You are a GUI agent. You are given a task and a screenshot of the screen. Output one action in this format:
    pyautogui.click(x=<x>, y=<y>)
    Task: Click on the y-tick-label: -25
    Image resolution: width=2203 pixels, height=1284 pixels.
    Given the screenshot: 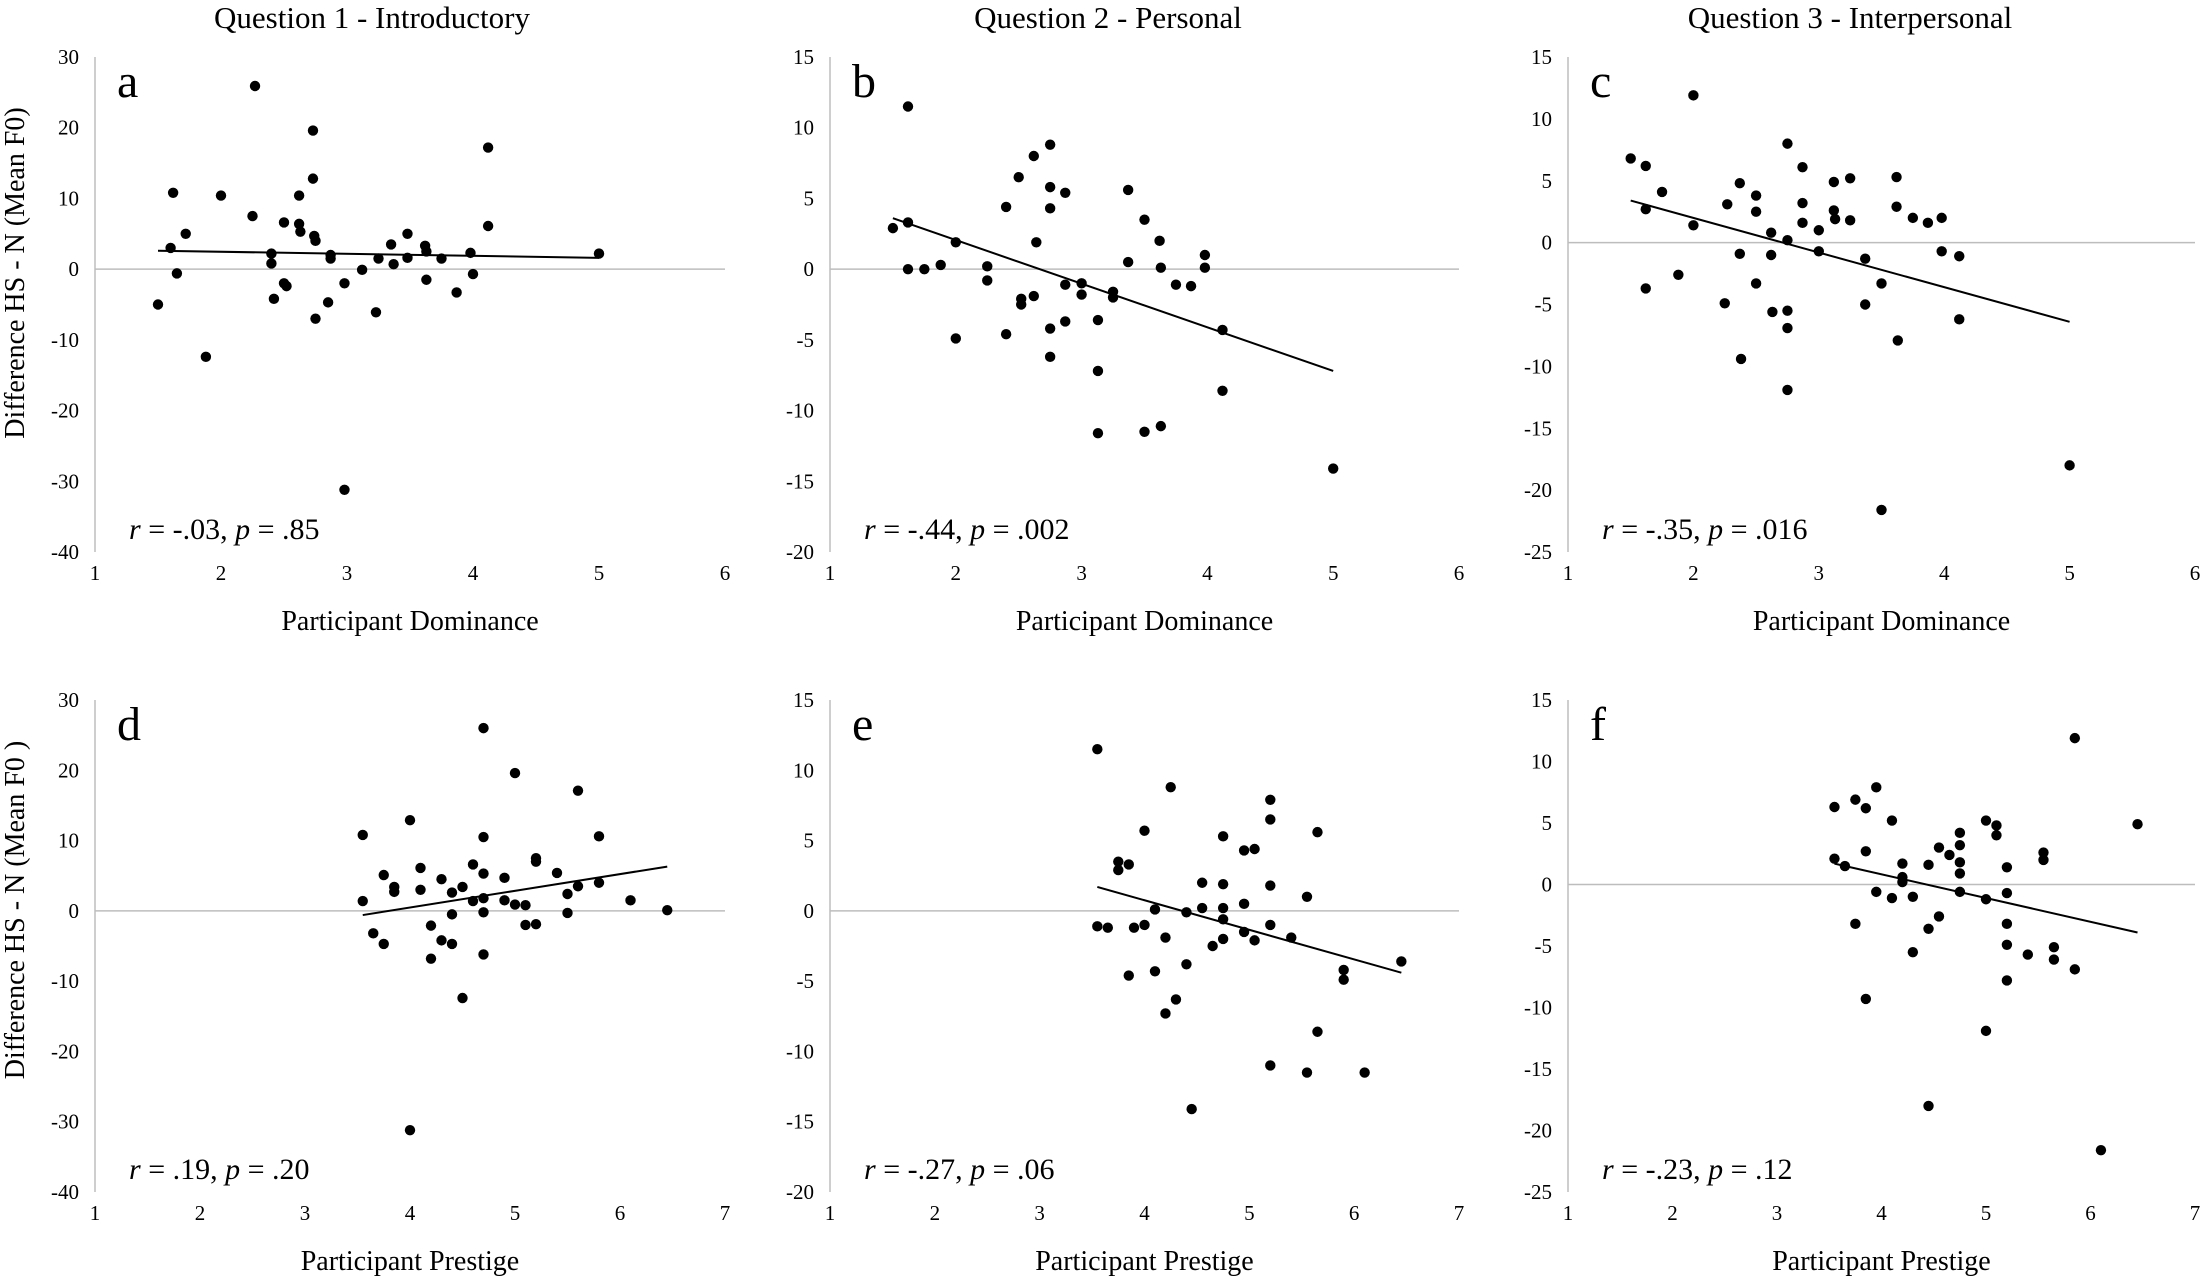 What is the action you would take?
    pyautogui.click(x=1538, y=1192)
    